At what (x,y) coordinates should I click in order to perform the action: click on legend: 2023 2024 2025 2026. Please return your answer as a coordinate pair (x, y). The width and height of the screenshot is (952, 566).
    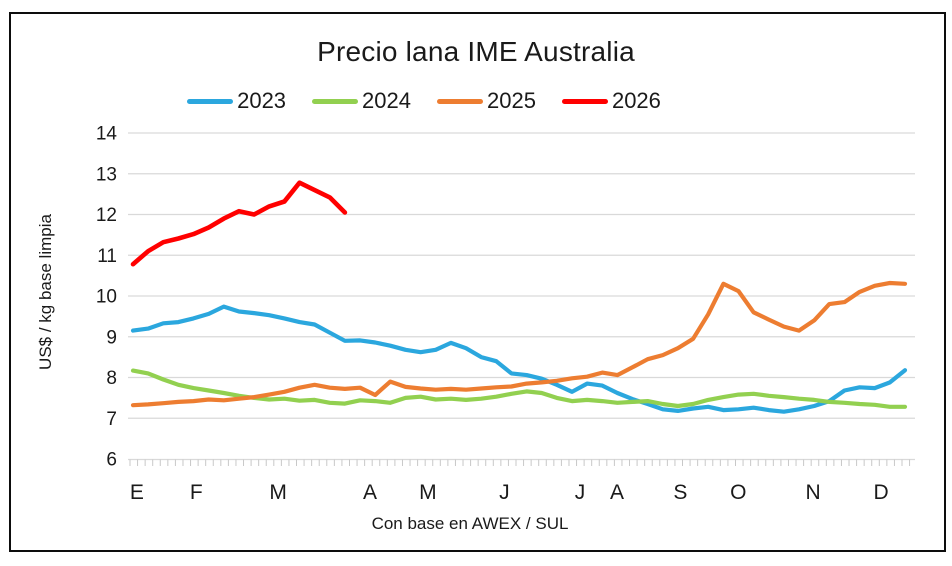
    Looking at the image, I should click on (450, 101).